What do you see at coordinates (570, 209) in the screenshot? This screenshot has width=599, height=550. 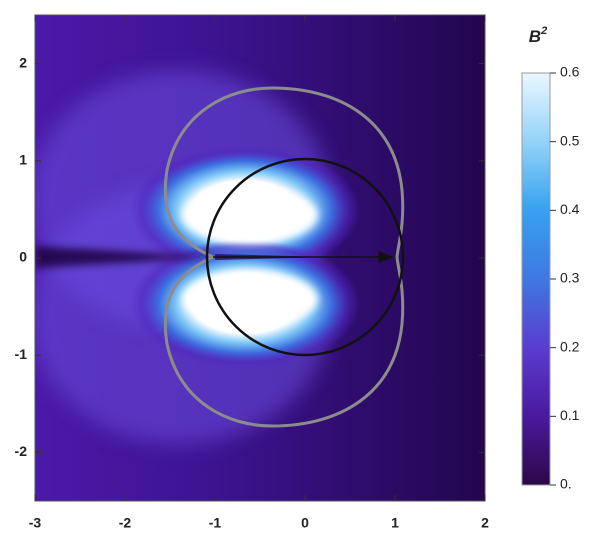 I see `colorbar-tick-label: 0.4` at bounding box center [570, 209].